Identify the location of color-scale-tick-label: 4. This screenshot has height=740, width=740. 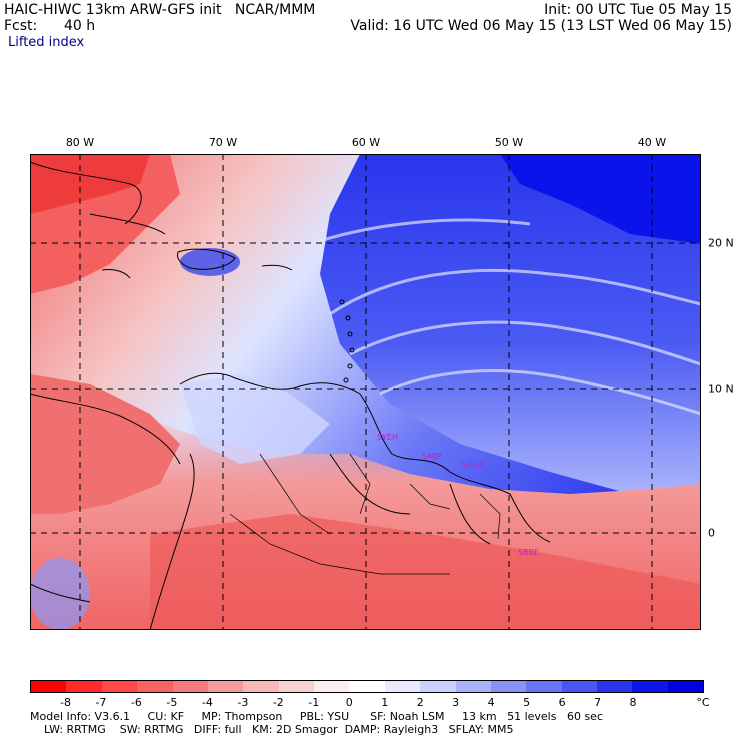
(491, 702).